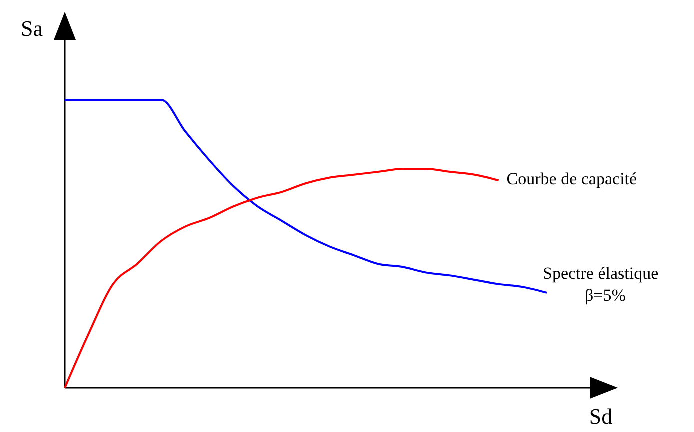  What do you see at coordinates (32, 28) in the screenshot?
I see `y-axis-title: Sa` at bounding box center [32, 28].